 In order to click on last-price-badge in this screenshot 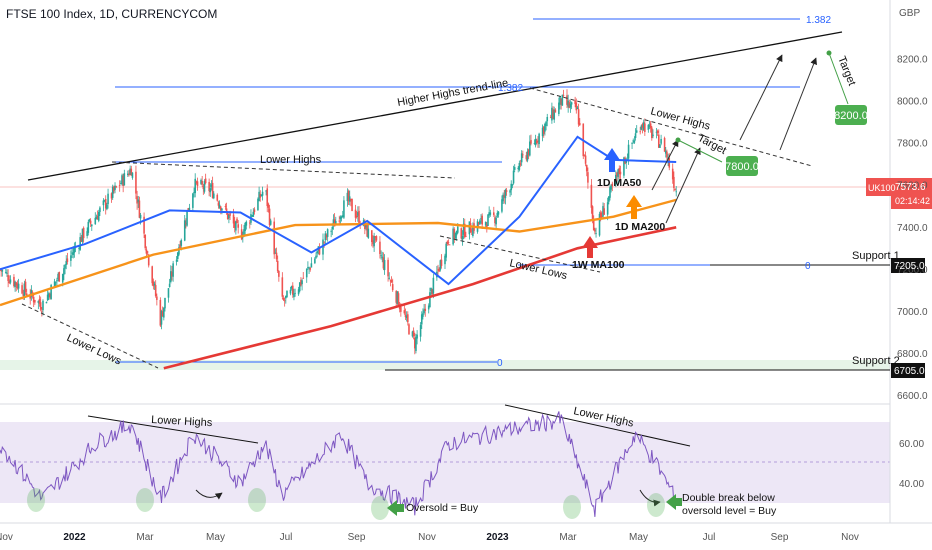, I will do `click(911, 193)`.